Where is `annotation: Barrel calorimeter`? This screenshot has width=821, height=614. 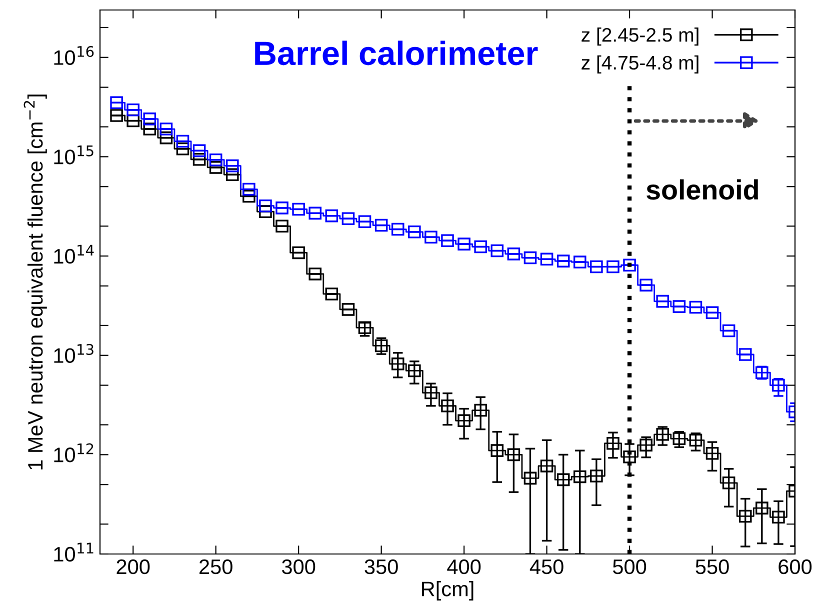 annotation: Barrel calorimeter is located at coordinates (396, 53).